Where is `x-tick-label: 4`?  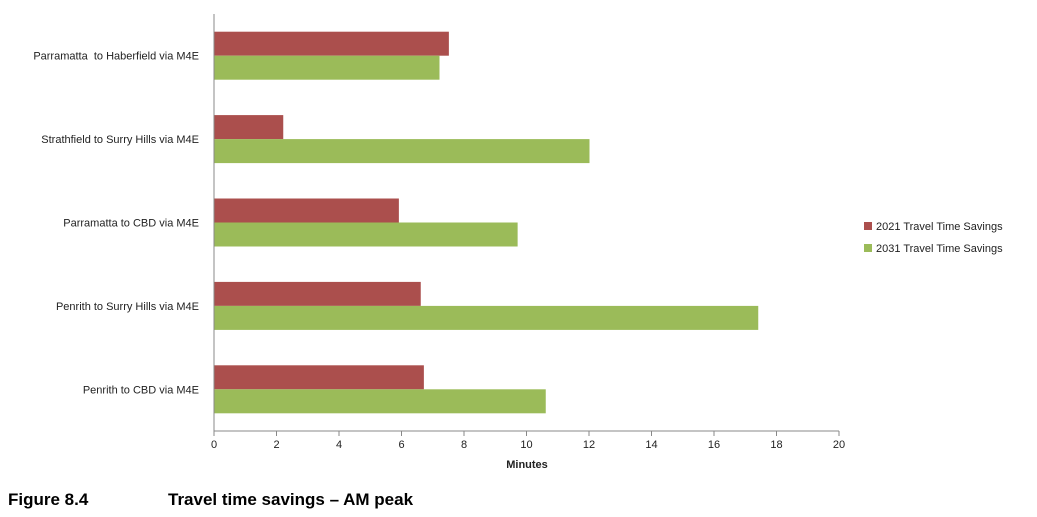 x-tick-label: 4 is located at coordinates (339, 445).